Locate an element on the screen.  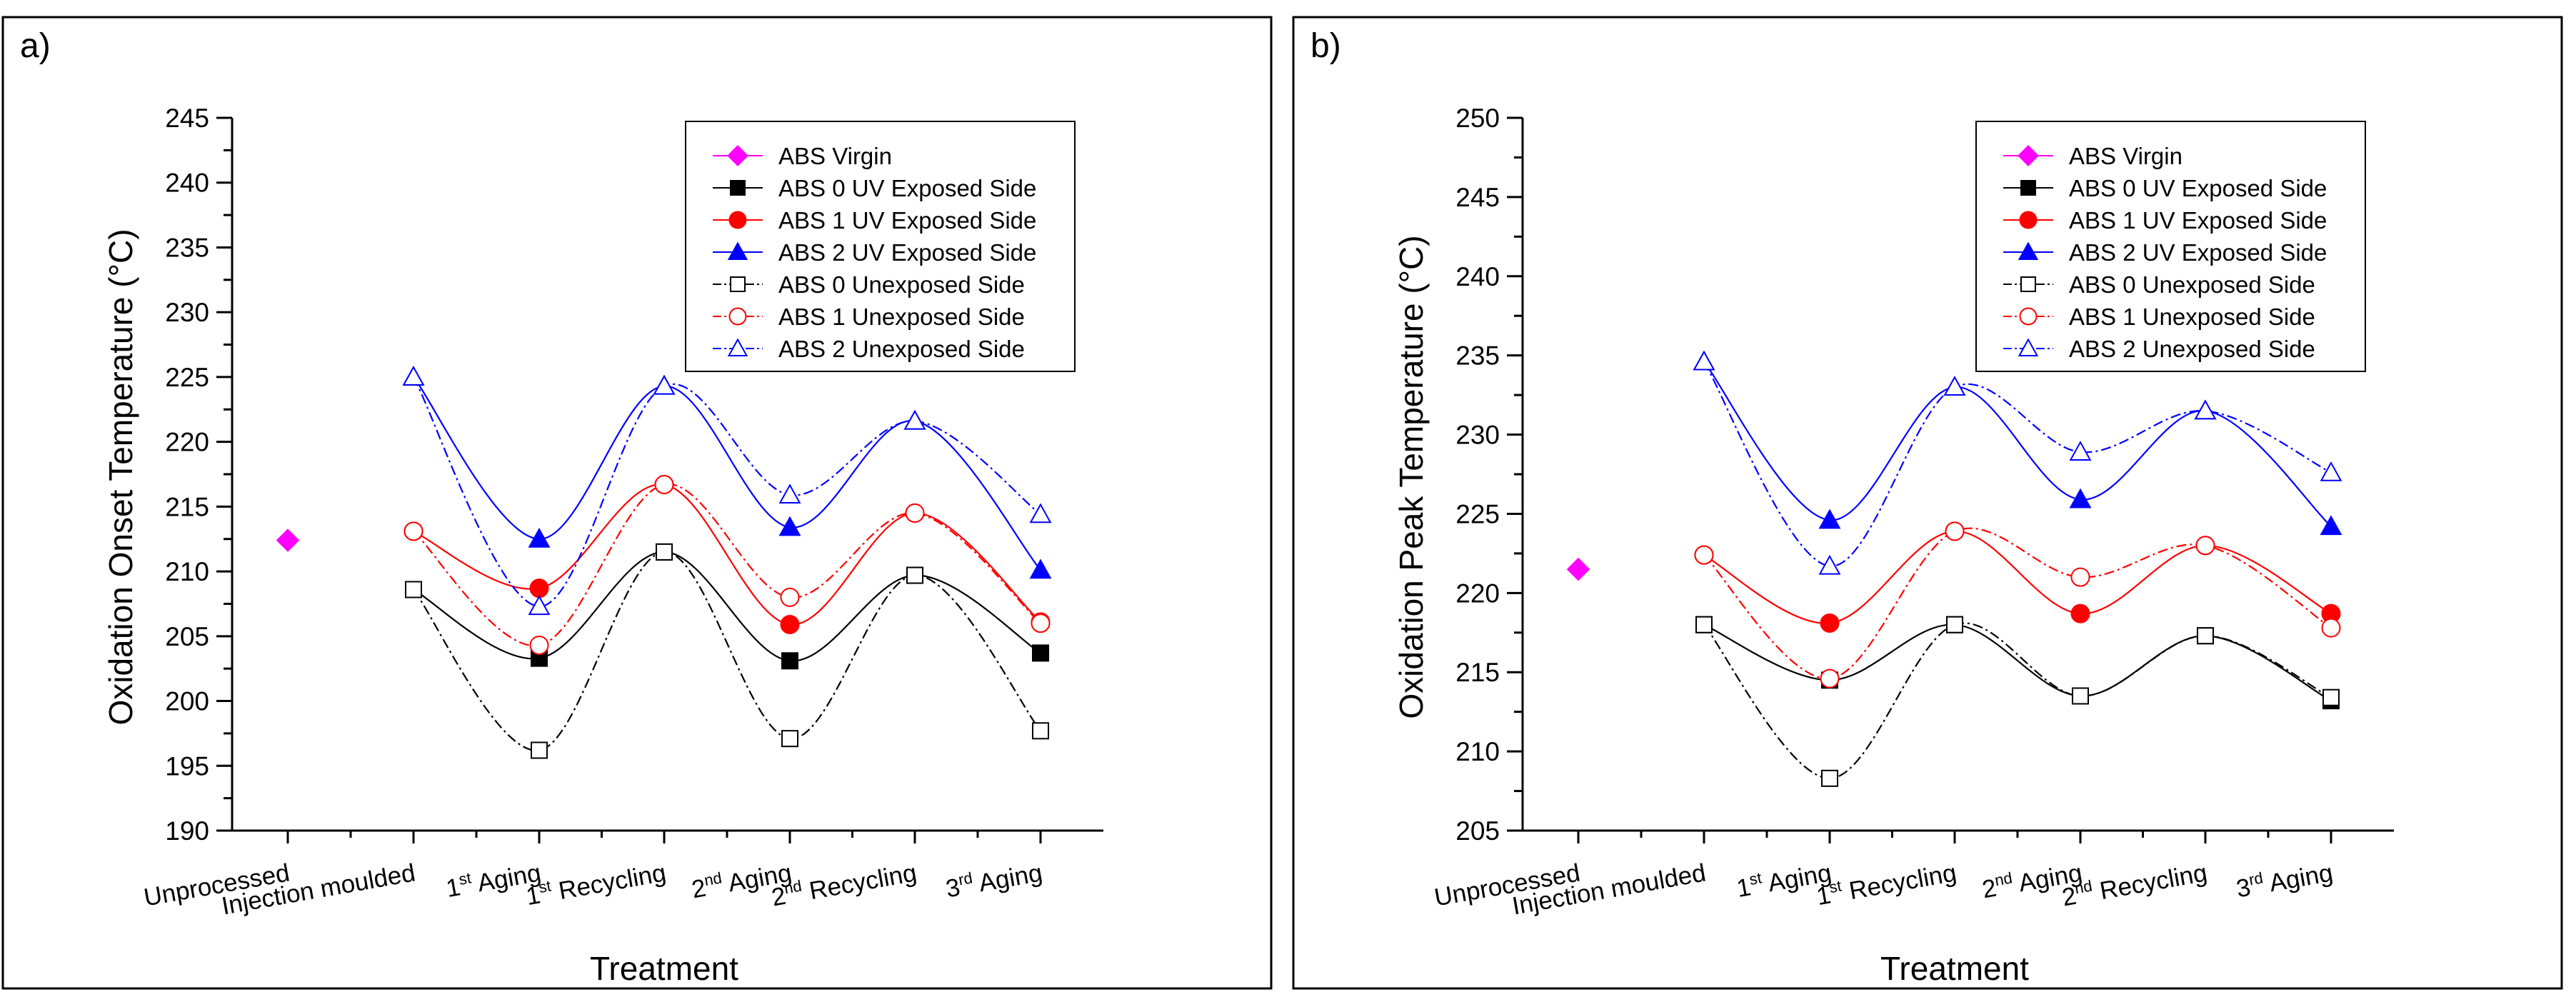
legend-box-b is located at coordinates (2170, 246).